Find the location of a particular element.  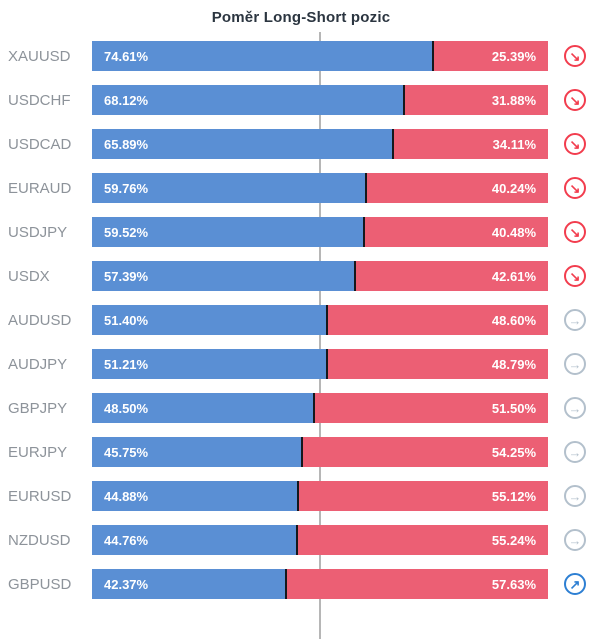

instrument-row: EURUSD 44.88% 55.12% → is located at coordinates (301, 496).